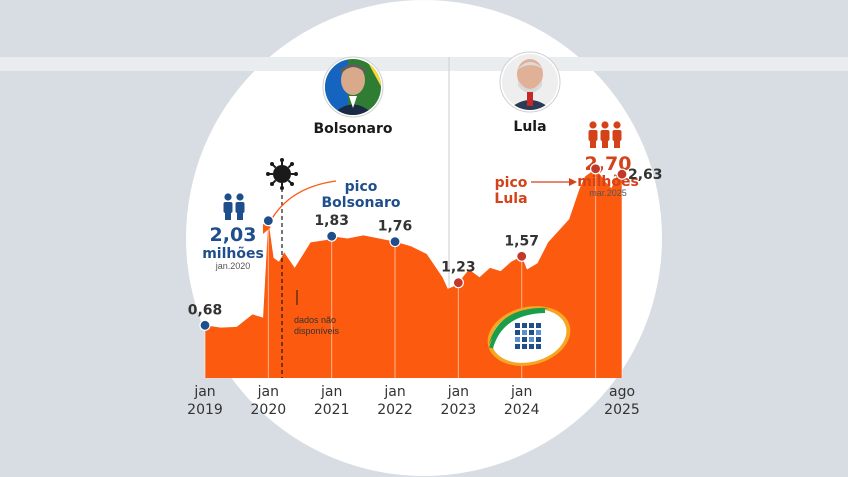 The height and width of the screenshot is (477, 848). I want to click on lula-avatar, so click(530, 82).